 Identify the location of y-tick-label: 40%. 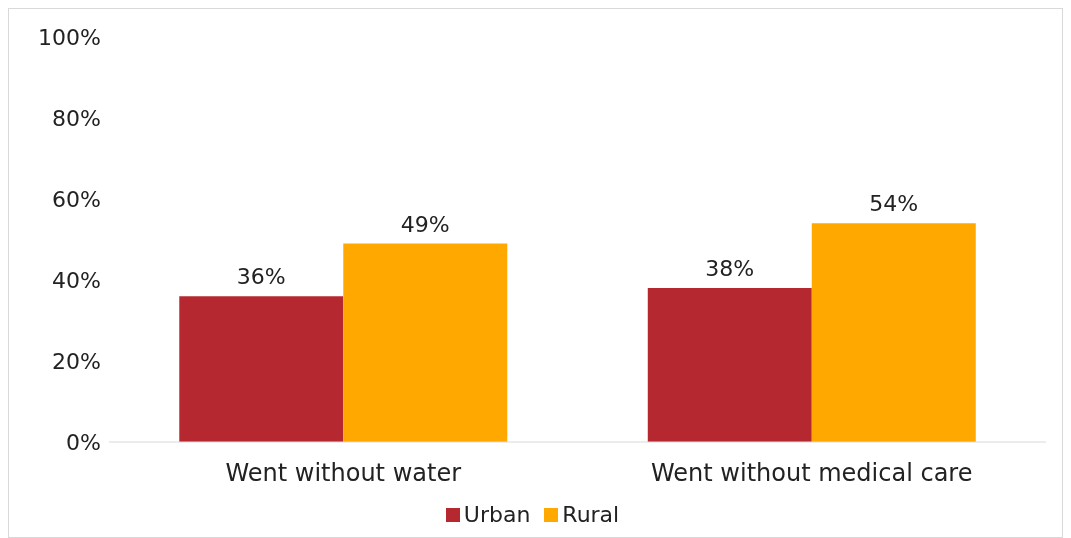
(76, 280).